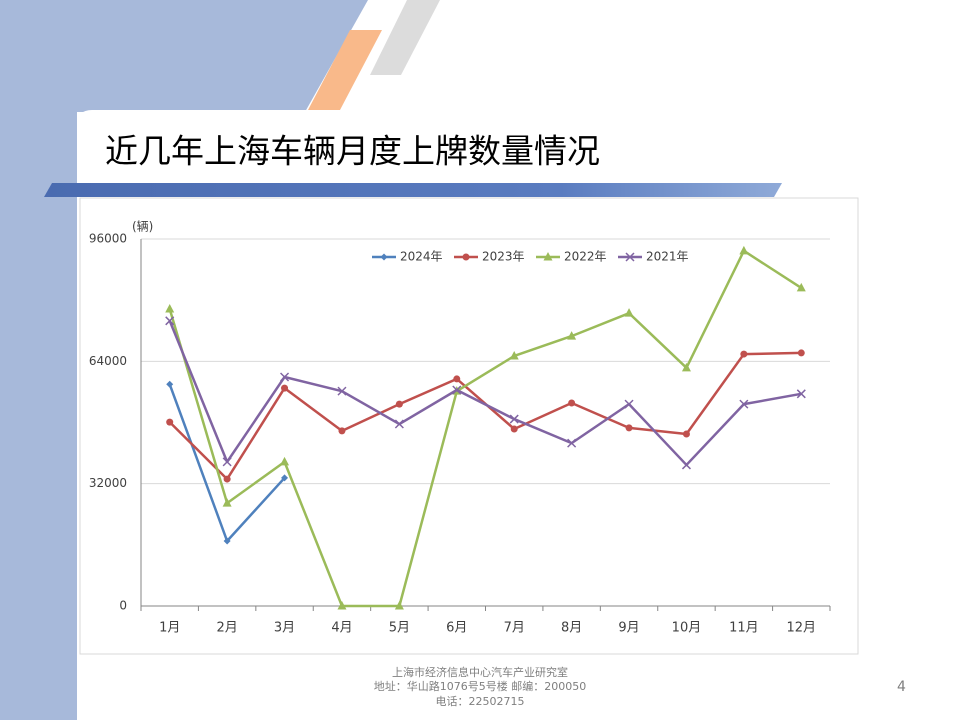 This screenshot has width=960, height=724. What do you see at coordinates (628, 628) in the screenshot?
I see `x-tick-label: 9月` at bounding box center [628, 628].